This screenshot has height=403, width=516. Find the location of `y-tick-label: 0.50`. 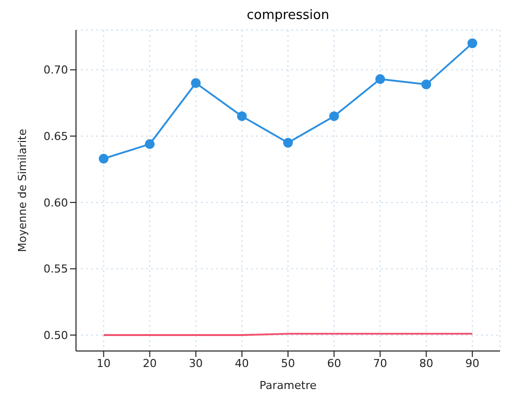

y-tick-label: 0.50 is located at coordinates (56, 335).